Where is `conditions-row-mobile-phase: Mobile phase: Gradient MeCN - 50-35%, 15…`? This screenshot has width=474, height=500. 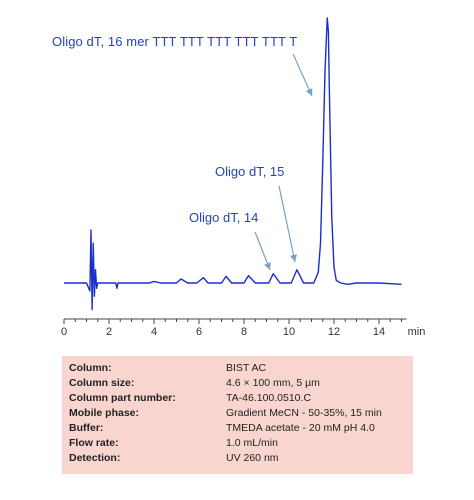
conditions-row-mobile-phase: Mobile phase: Gradient MeCN - 50-35%, 15… is located at coordinates (237, 414).